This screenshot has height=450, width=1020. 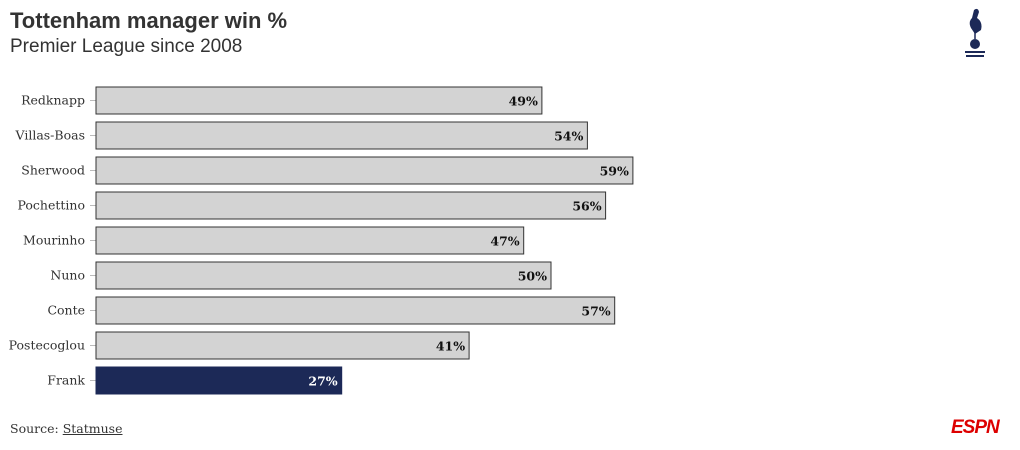 I want to click on bar-conte, so click(x=355, y=310).